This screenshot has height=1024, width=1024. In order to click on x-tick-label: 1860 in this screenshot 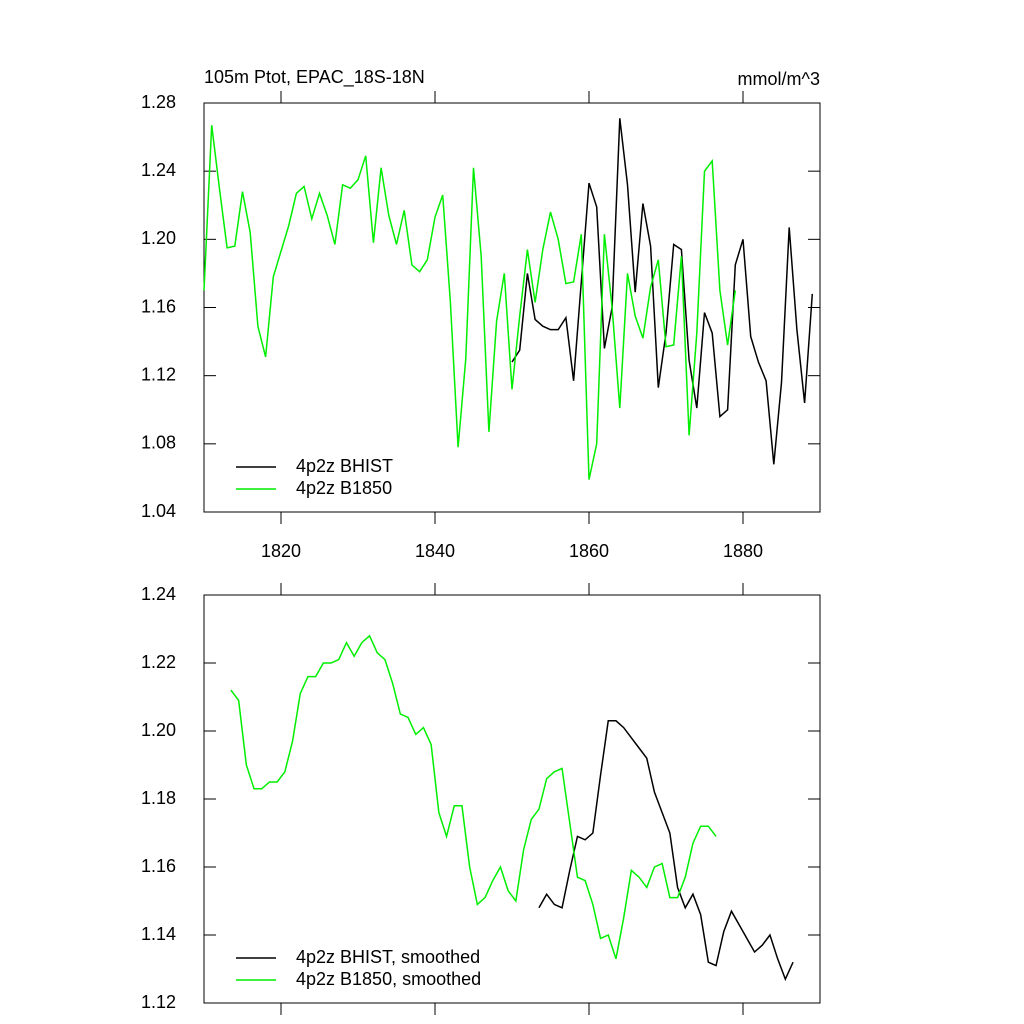, I will do `click(589, 551)`.